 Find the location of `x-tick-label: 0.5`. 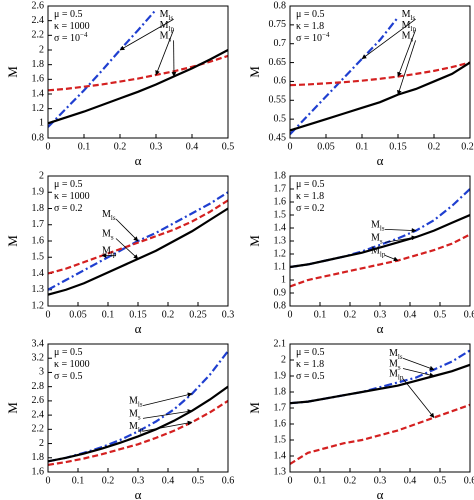

x-tick-label: 0.5 is located at coordinates (440, 314).